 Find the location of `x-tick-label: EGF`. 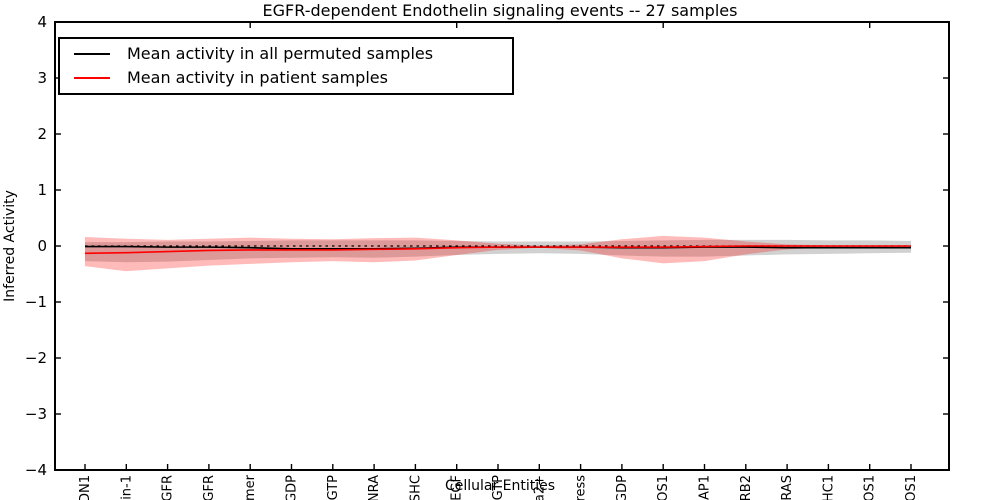

x-tick-label: EGF is located at coordinates (457, 487).